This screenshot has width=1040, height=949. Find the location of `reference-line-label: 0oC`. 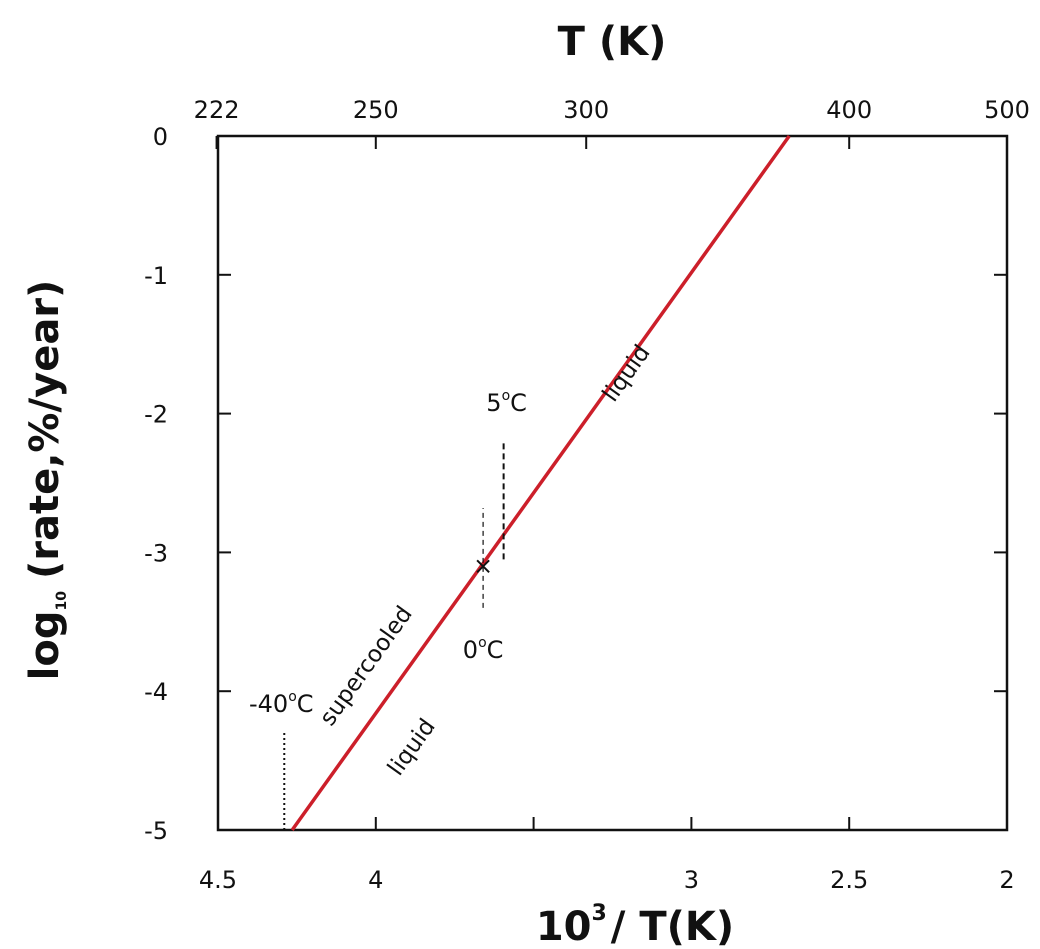

reference-line-label: 0oC is located at coordinates (483, 649).